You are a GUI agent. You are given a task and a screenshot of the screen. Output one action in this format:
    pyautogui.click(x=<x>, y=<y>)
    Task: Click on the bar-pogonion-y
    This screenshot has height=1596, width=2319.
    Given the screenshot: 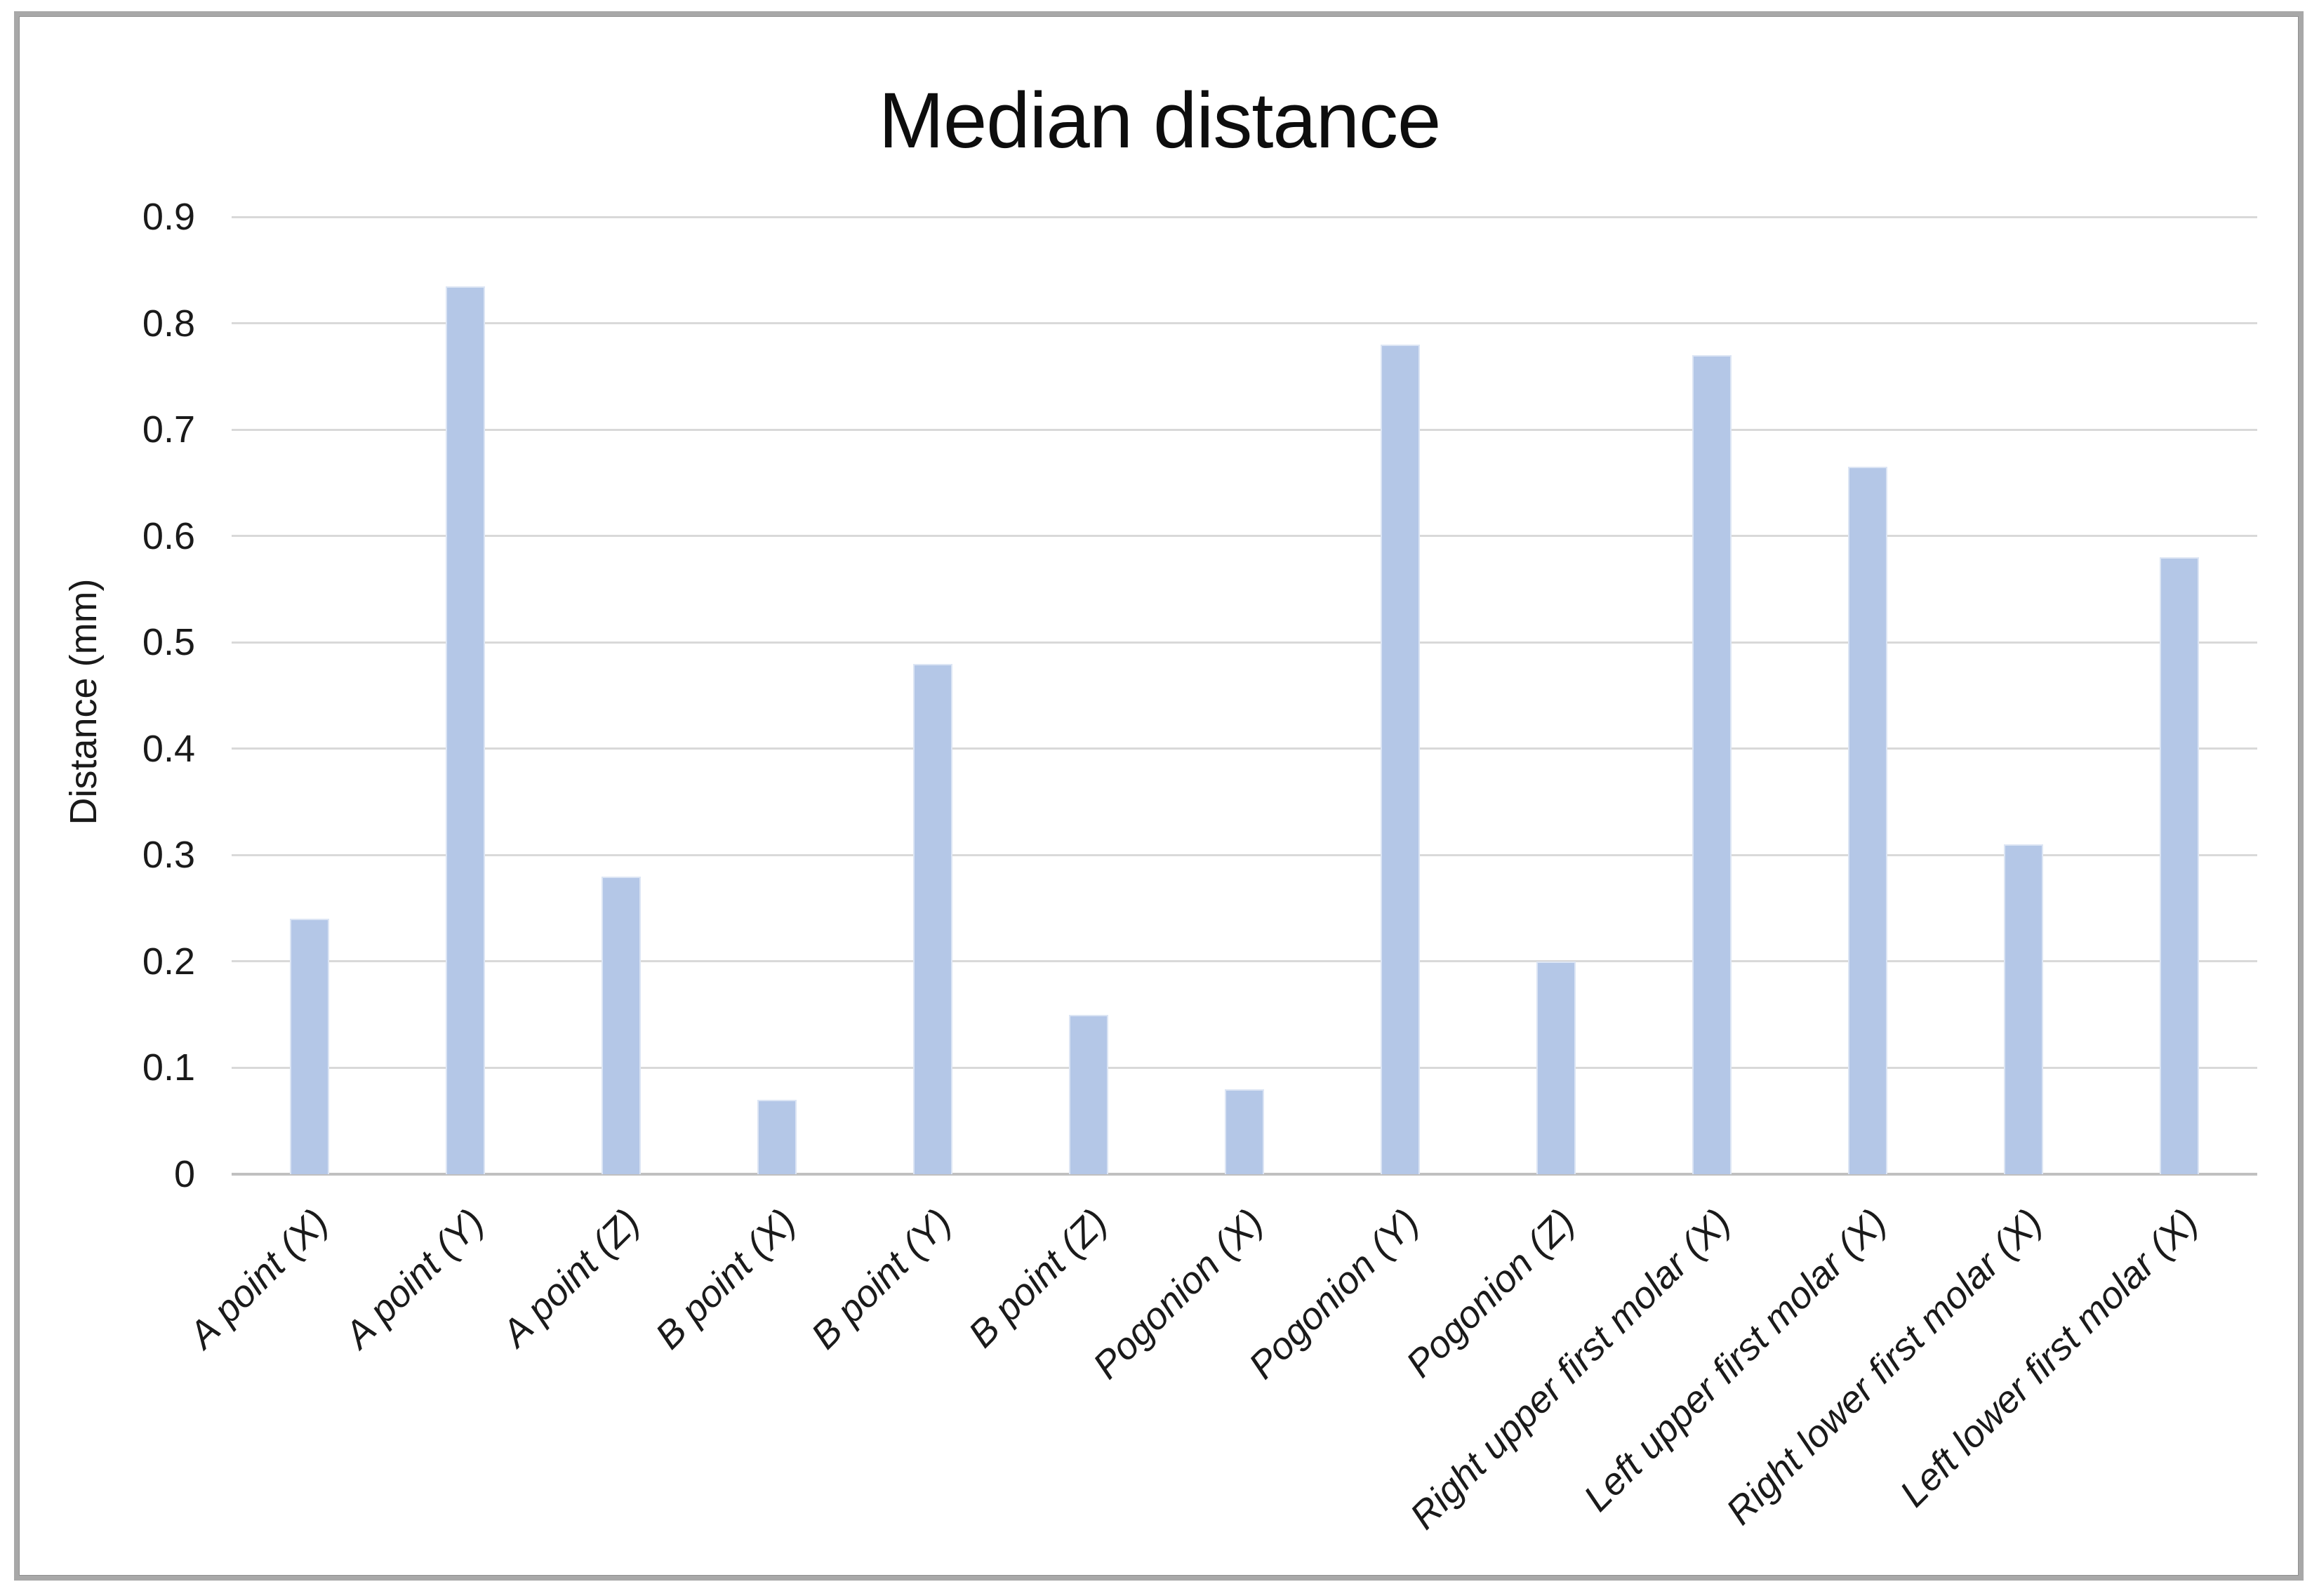 What is the action you would take?
    pyautogui.click(x=1400, y=759)
    